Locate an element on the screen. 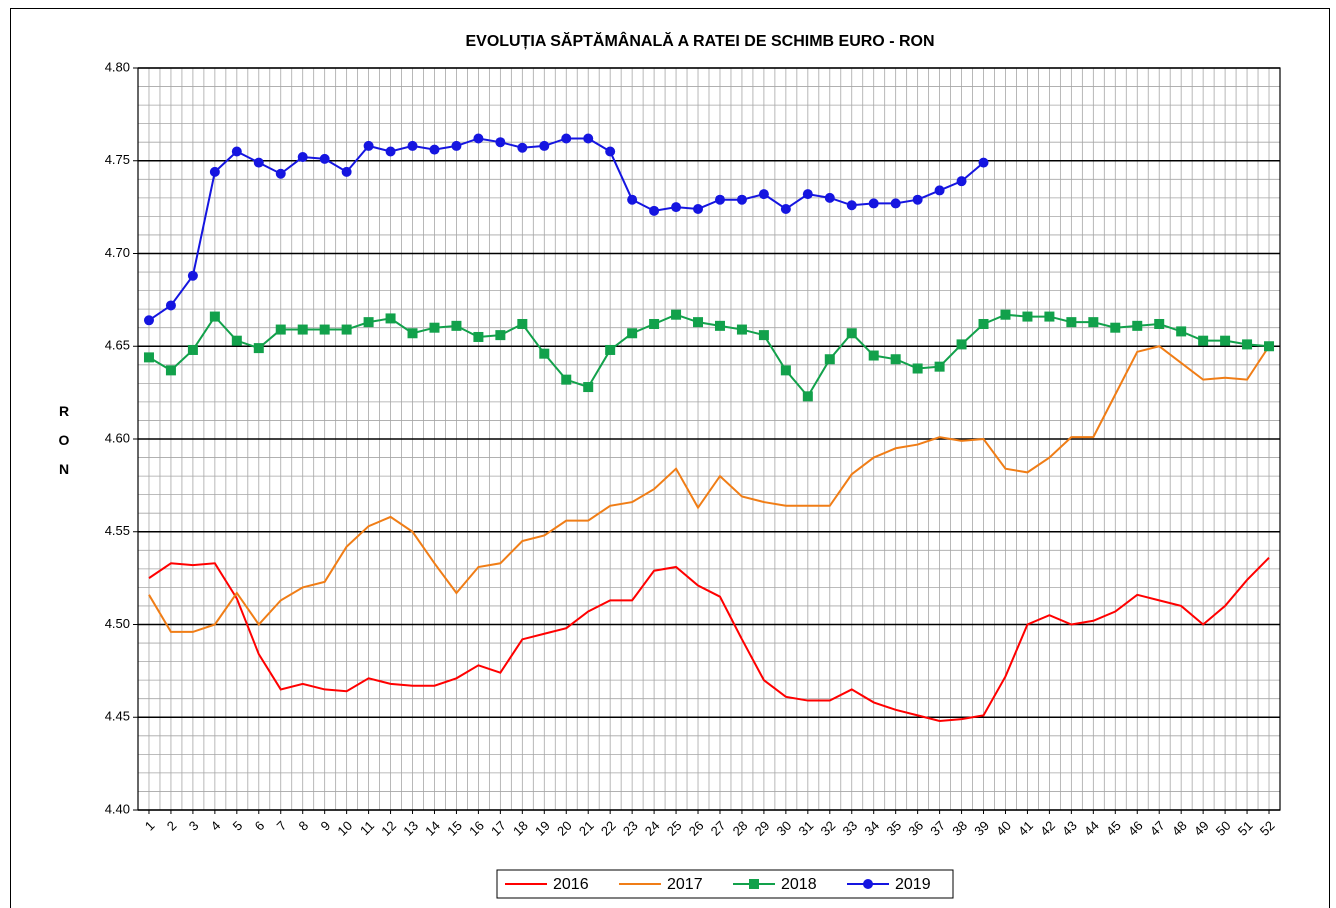 Image resolution: width=1336 pixels, height=908 pixels. y-tick-label: 4.45 is located at coordinates (117, 716).